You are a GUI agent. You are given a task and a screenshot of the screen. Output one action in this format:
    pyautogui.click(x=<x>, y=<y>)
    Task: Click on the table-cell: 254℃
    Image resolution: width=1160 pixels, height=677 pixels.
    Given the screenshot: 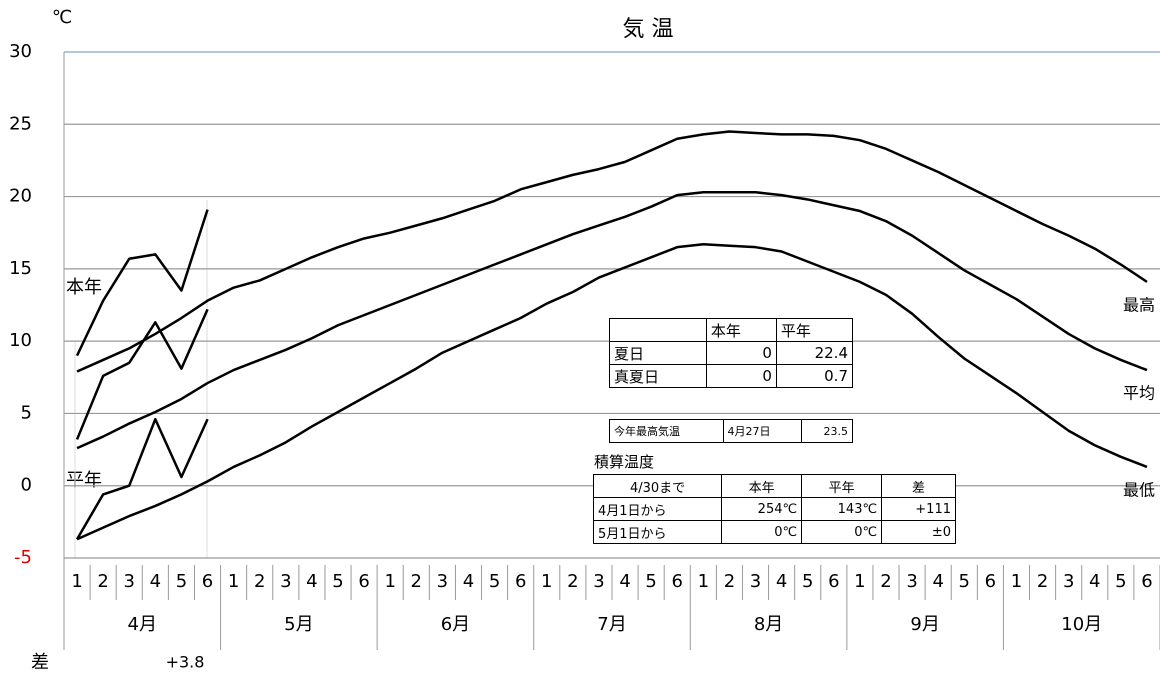 What is the action you would take?
    pyautogui.click(x=762, y=509)
    